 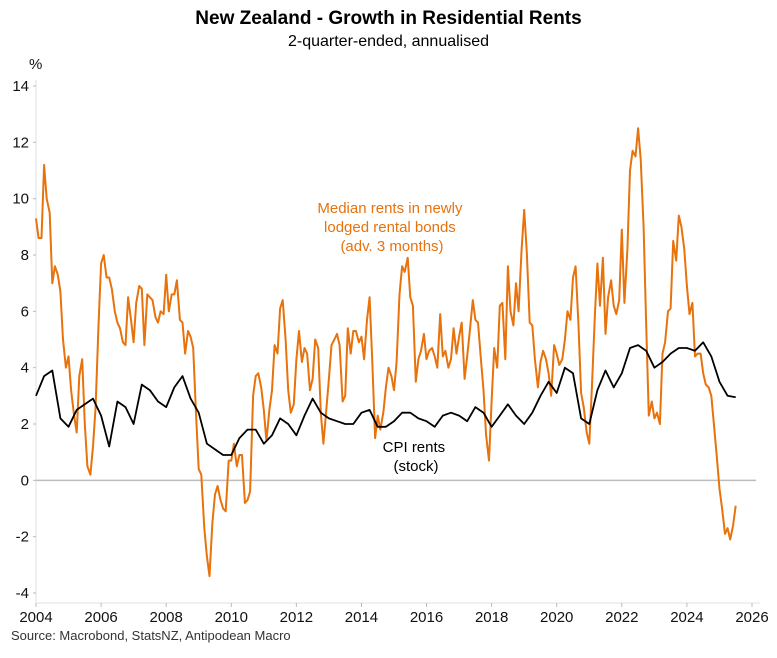 I want to click on y-axis-ticks: -4 -2 0 2 4 6 8 10 12 14, so click(x=24, y=340).